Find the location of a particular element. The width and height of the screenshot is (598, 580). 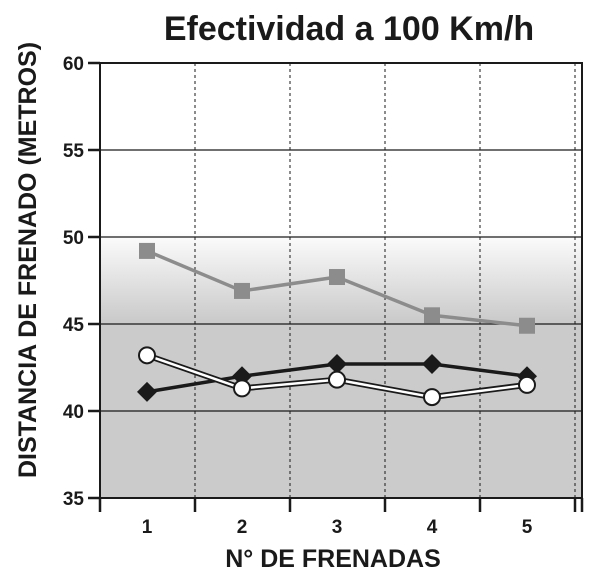

y-tick-label: 45 is located at coordinates (74, 325).